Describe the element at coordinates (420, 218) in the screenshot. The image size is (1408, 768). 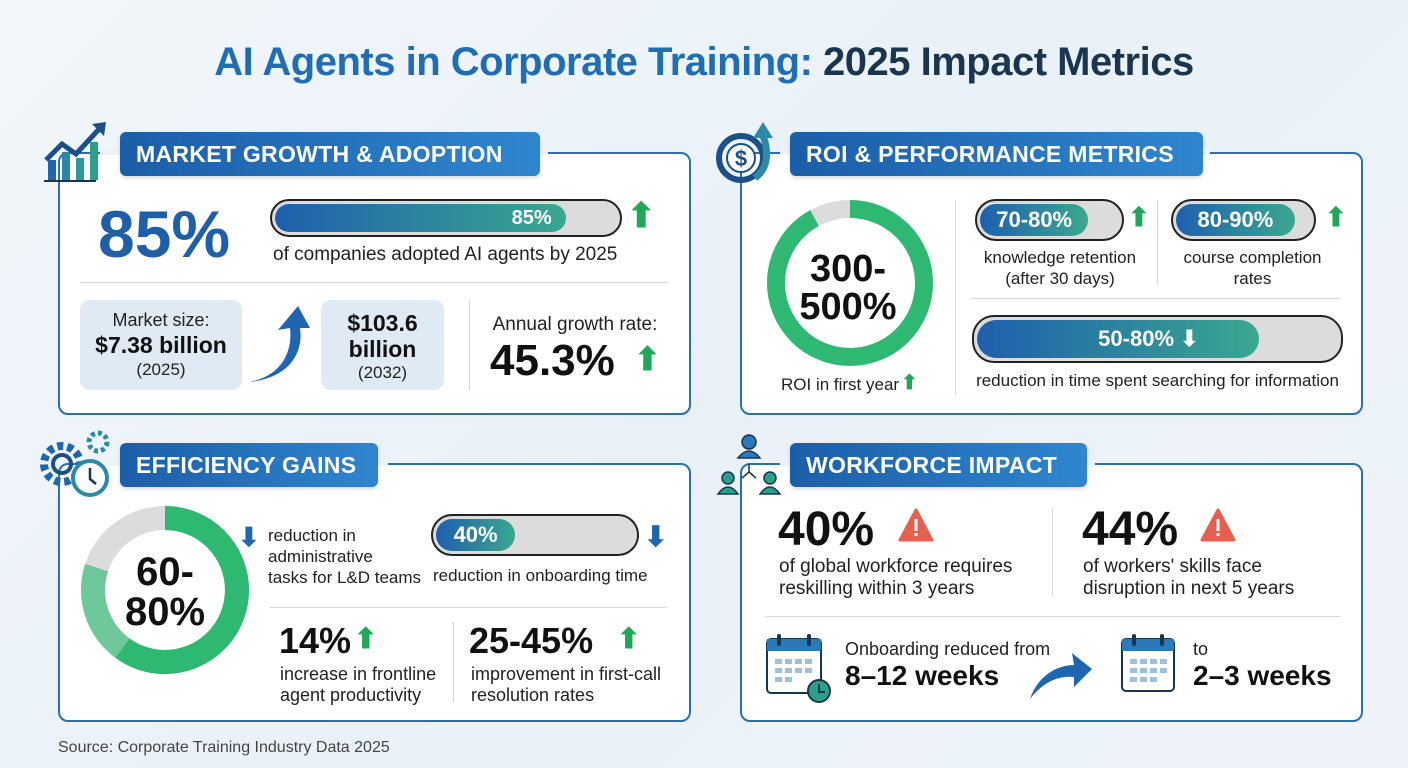
I see `adoption-bar-fill: 85%` at that location.